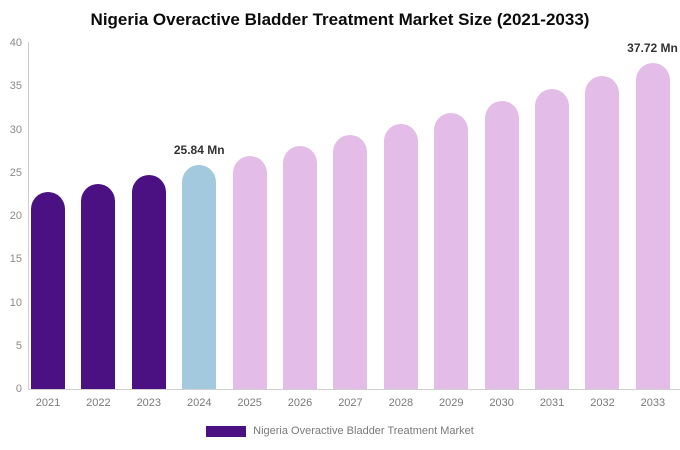 The image size is (680, 450). What do you see at coordinates (199, 403) in the screenshot?
I see `x-tick-label: 2024` at bounding box center [199, 403].